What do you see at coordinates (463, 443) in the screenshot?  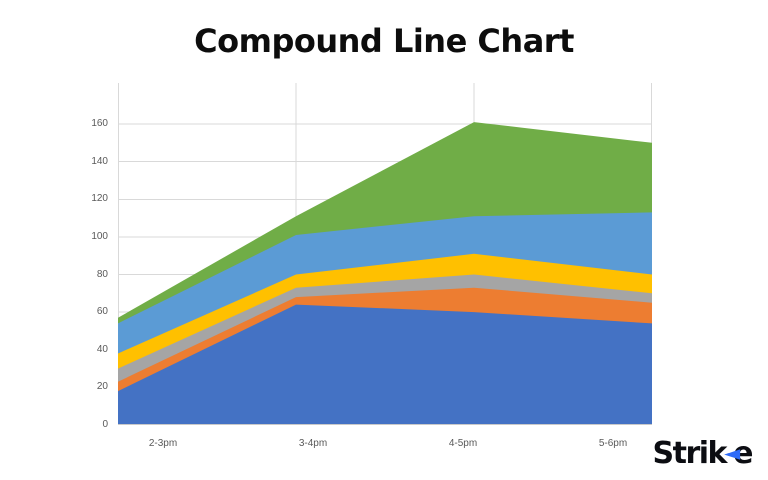 I see `x-axis-tick-label: 4-5pm` at bounding box center [463, 443].